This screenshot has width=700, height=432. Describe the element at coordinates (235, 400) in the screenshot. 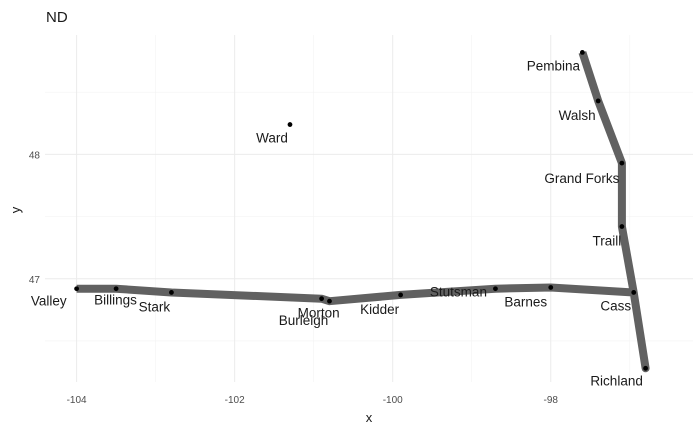

I see `x-tick-label: -102` at that location.